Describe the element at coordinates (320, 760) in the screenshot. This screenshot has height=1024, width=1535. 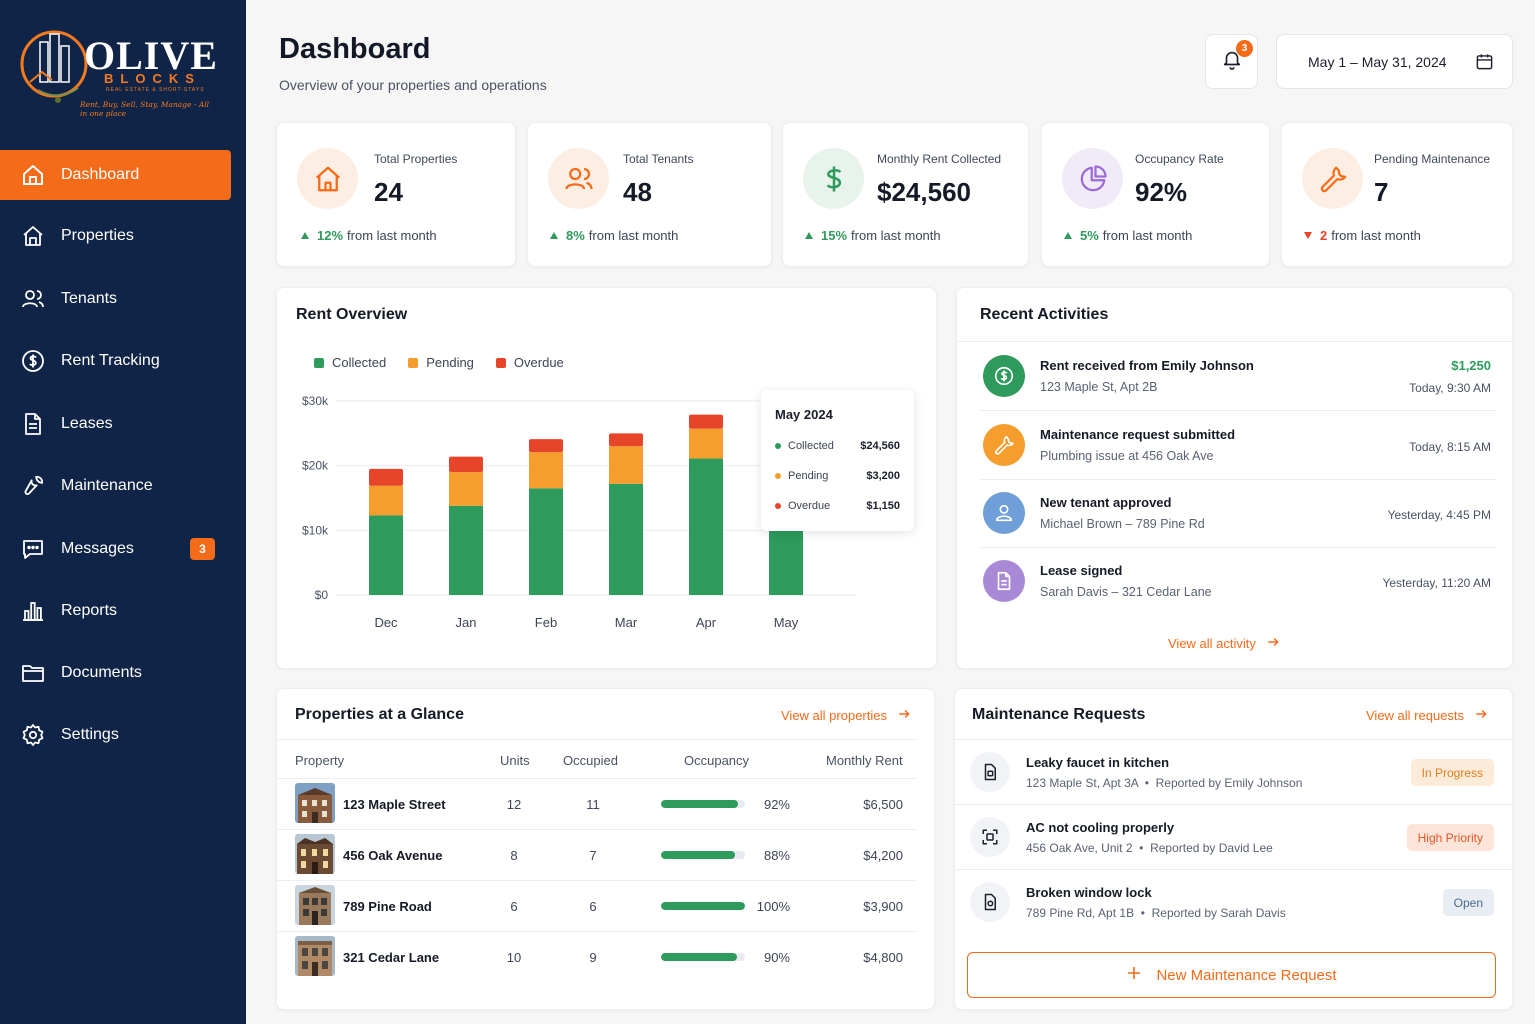
I see `column-header-property: Property` at that location.